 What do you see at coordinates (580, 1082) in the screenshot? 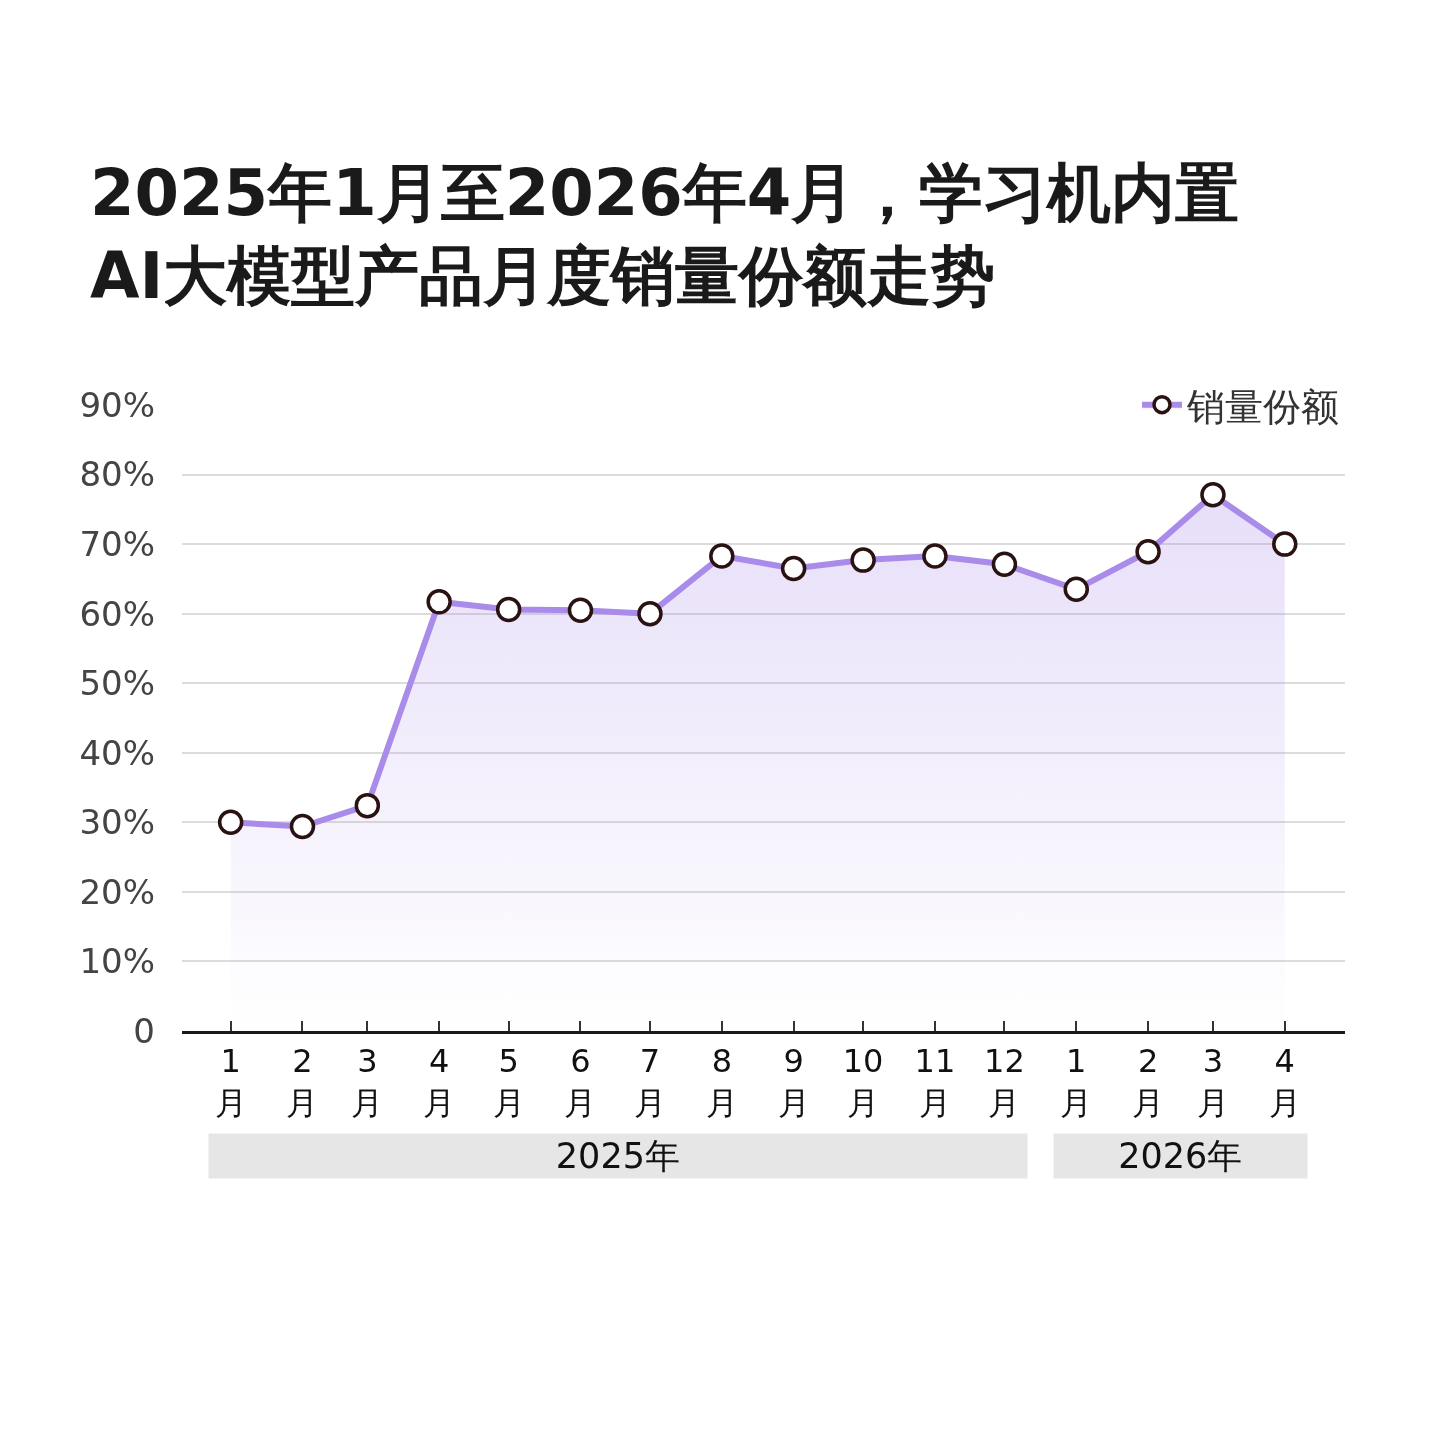
I see `x-tick-label: 6 月` at bounding box center [580, 1082].